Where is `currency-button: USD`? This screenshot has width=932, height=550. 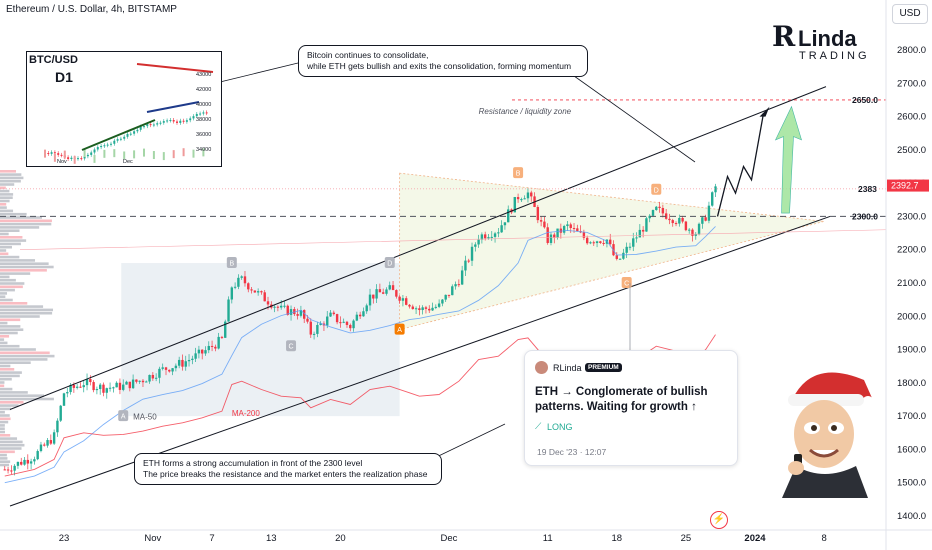 currency-button: USD is located at coordinates (910, 14).